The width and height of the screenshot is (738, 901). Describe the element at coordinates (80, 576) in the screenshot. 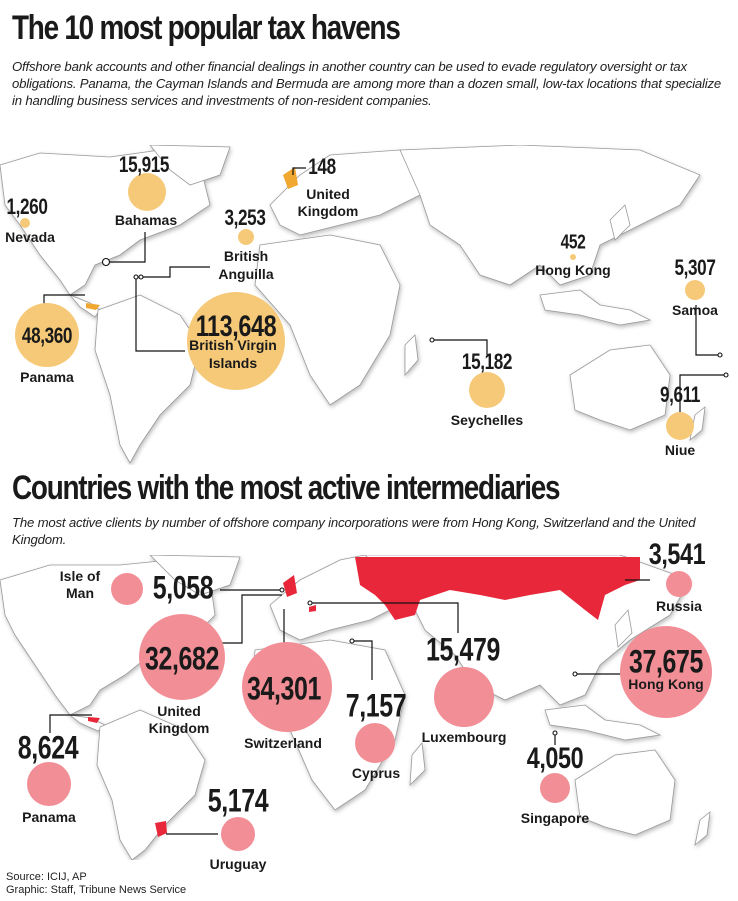

I see `label-isle-of-man-line1: Isle of` at that location.